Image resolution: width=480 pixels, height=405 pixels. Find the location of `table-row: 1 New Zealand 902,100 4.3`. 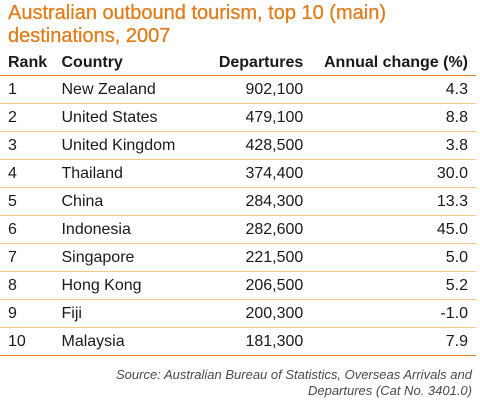

table-row: 1 New Zealand 902,100 4.3 is located at coordinates (238, 89).